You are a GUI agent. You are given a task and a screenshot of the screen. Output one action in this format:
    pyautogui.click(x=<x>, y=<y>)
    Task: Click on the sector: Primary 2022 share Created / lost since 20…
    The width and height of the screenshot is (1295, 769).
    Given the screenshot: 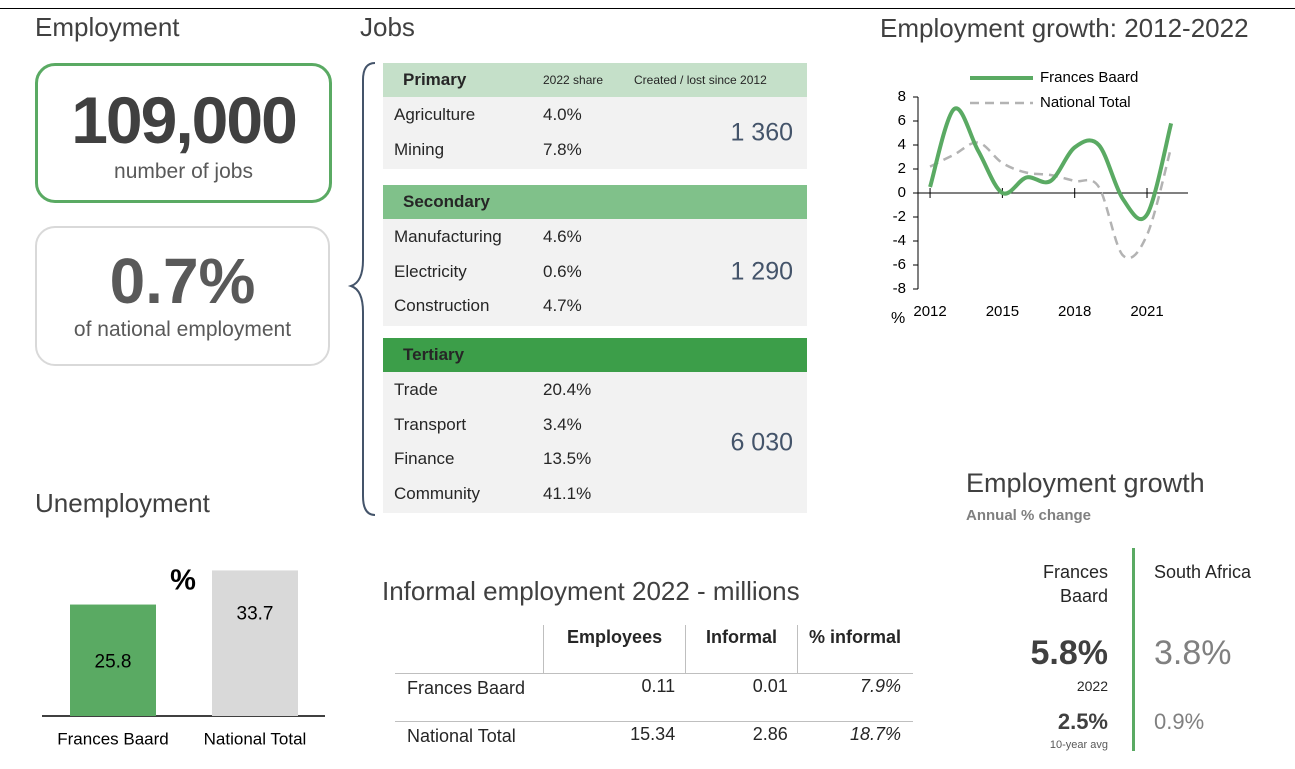 What is the action you would take?
    pyautogui.click(x=595, y=116)
    